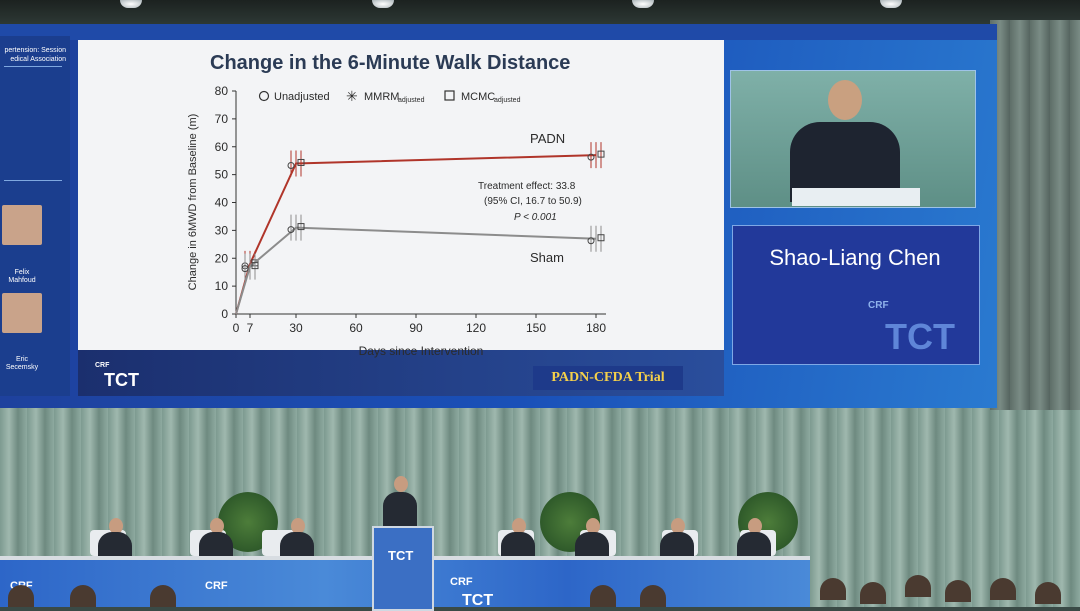  Describe the element at coordinates (222, 230) in the screenshot. I see `y-tick-label: 30` at that location.